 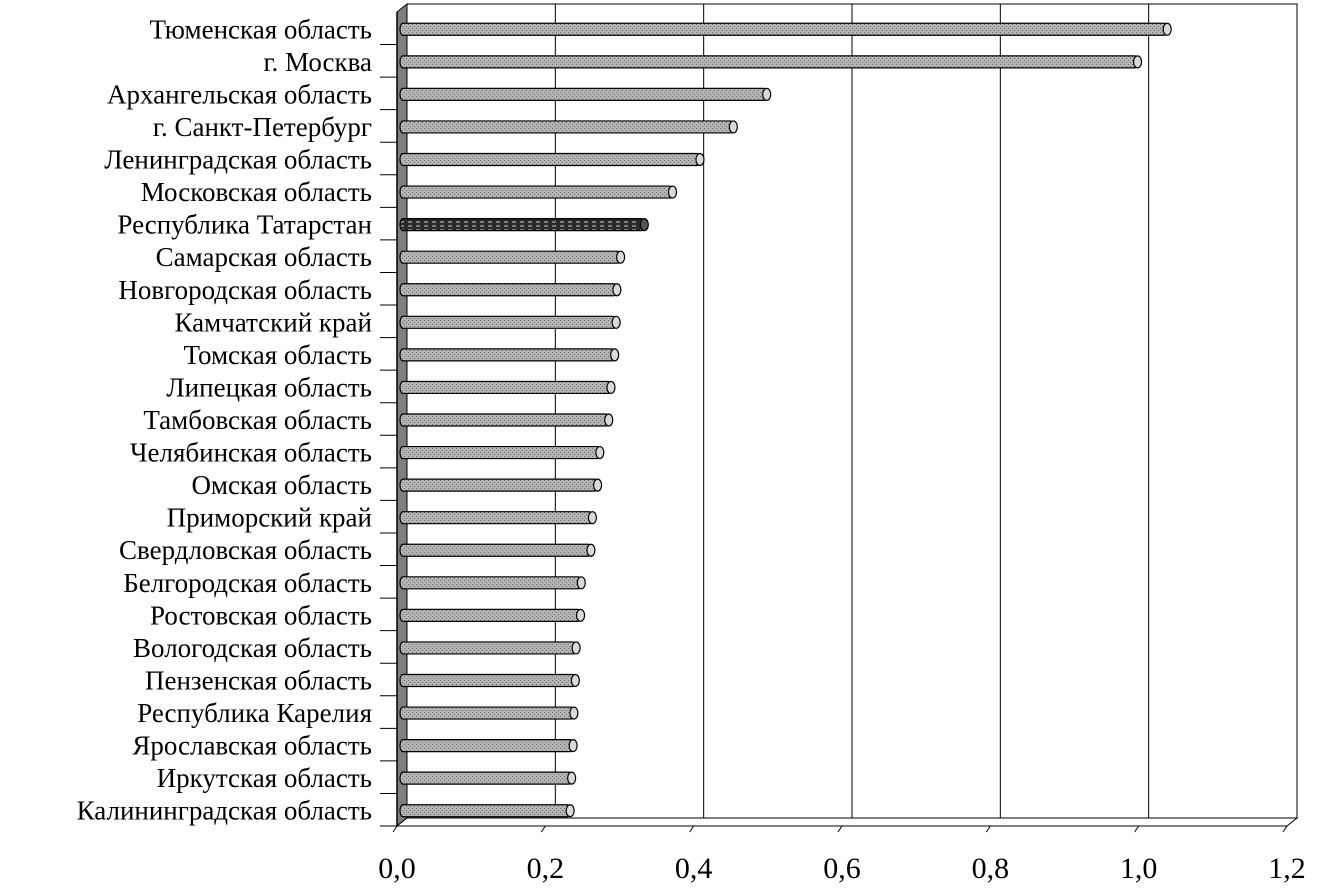 What do you see at coordinates (991, 868) in the screenshot?
I see `x-tick-label: 0,8` at bounding box center [991, 868].